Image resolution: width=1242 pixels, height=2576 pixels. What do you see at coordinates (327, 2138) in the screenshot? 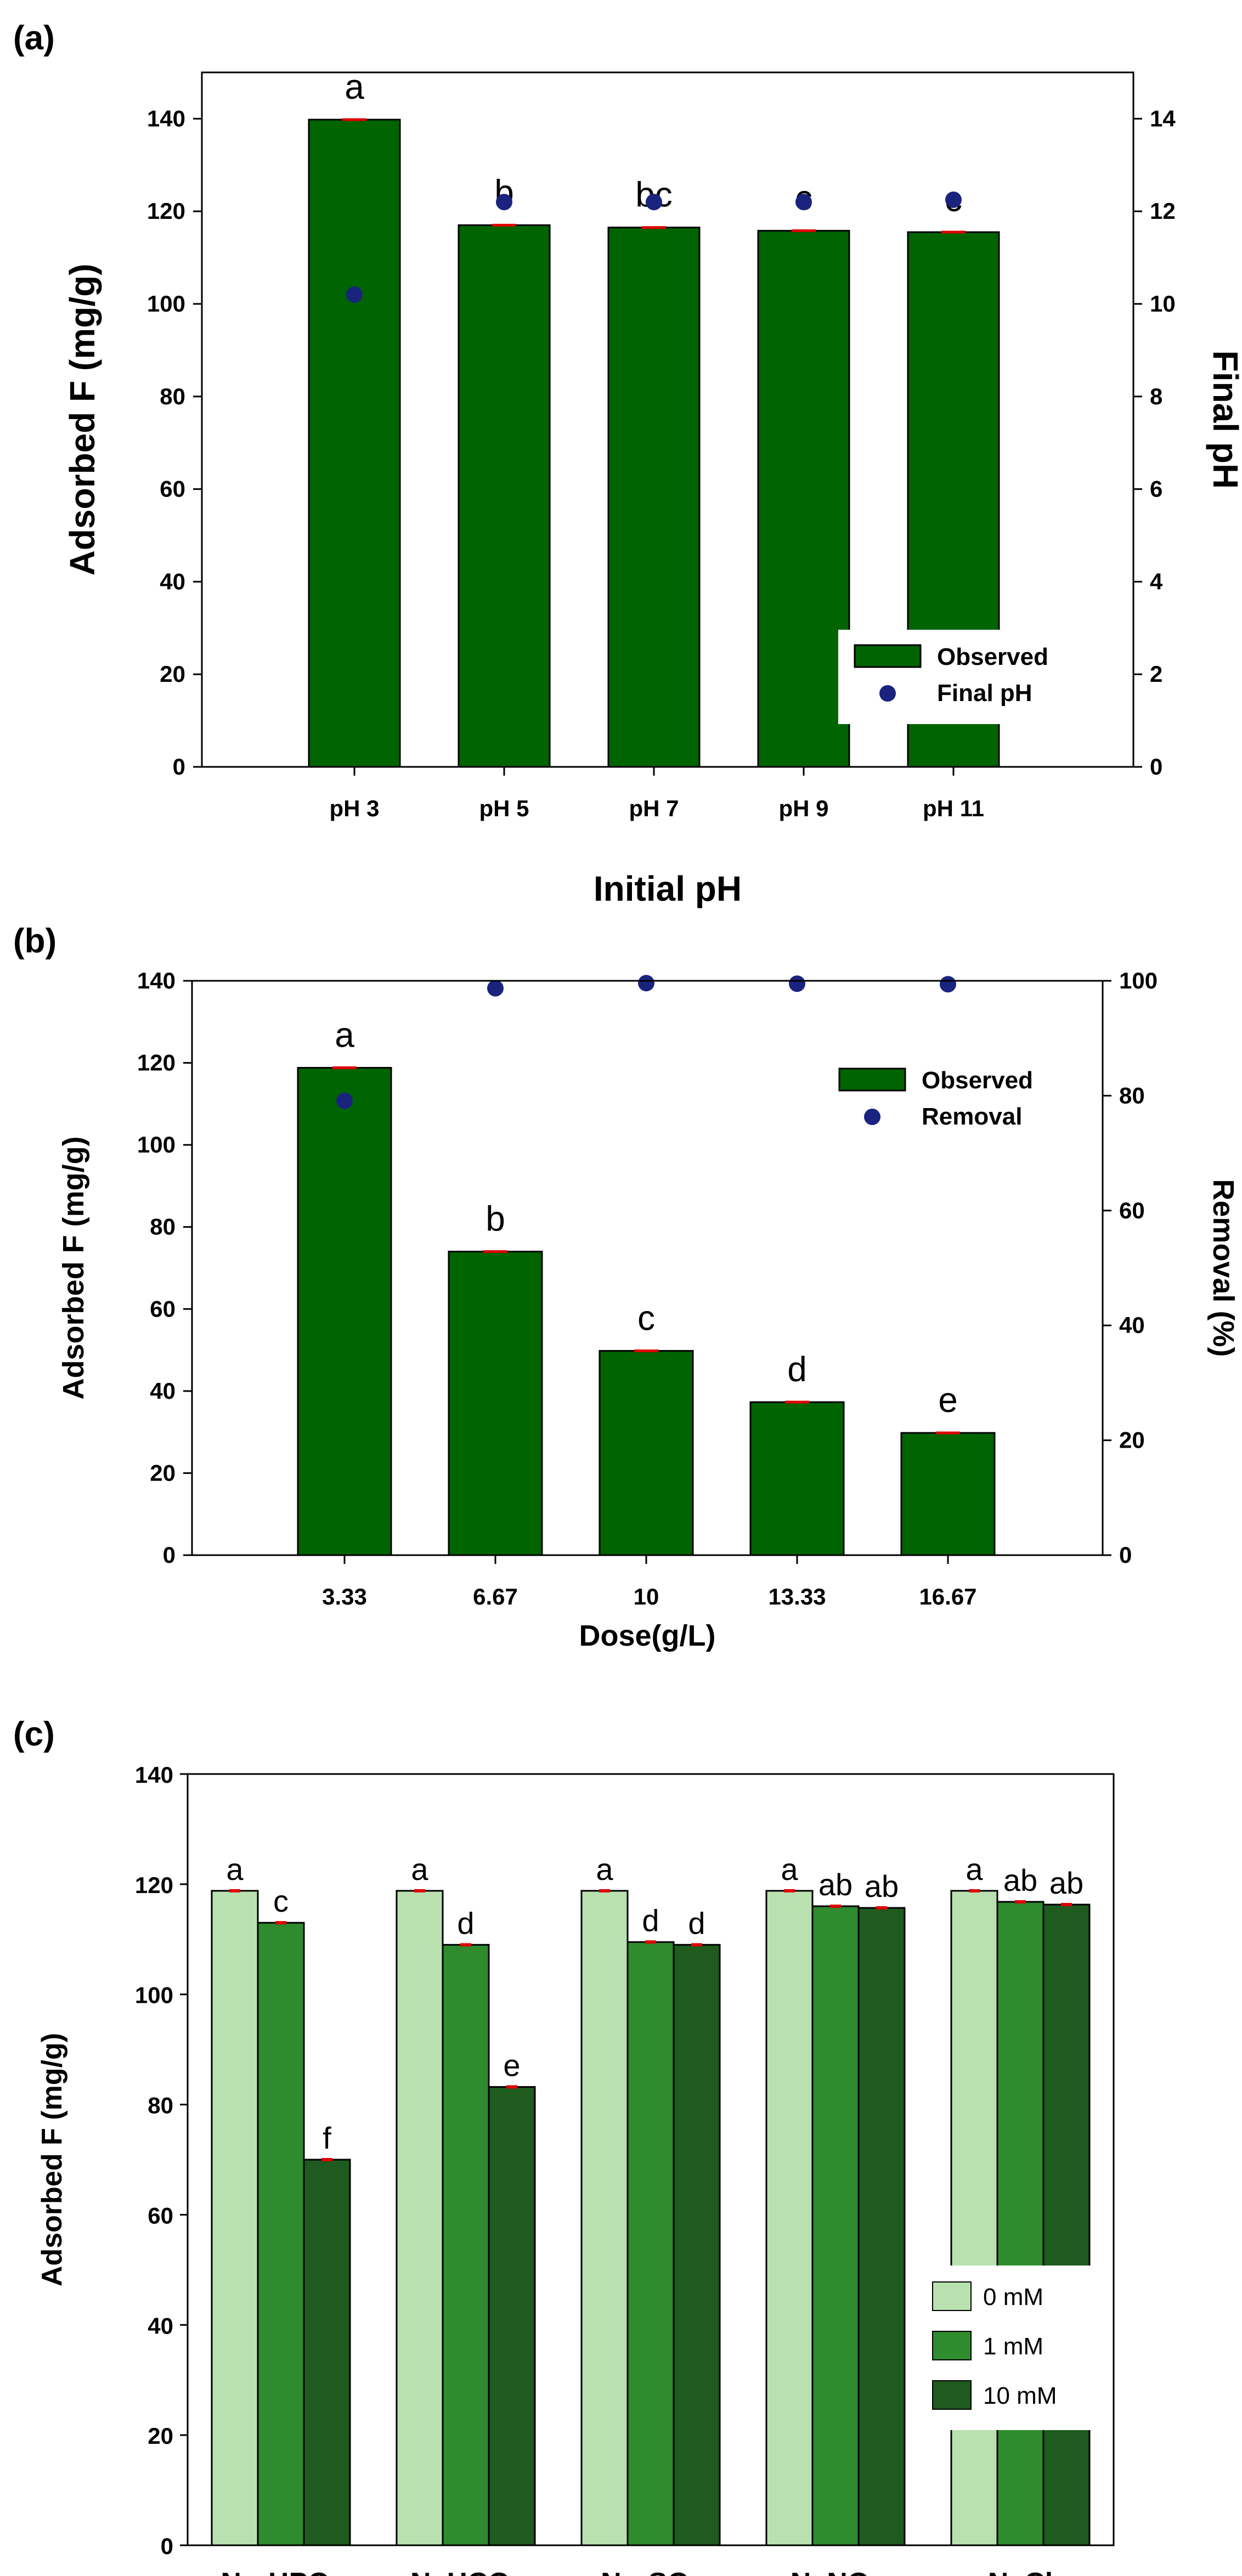
I see `significance-letter: f` at bounding box center [327, 2138].